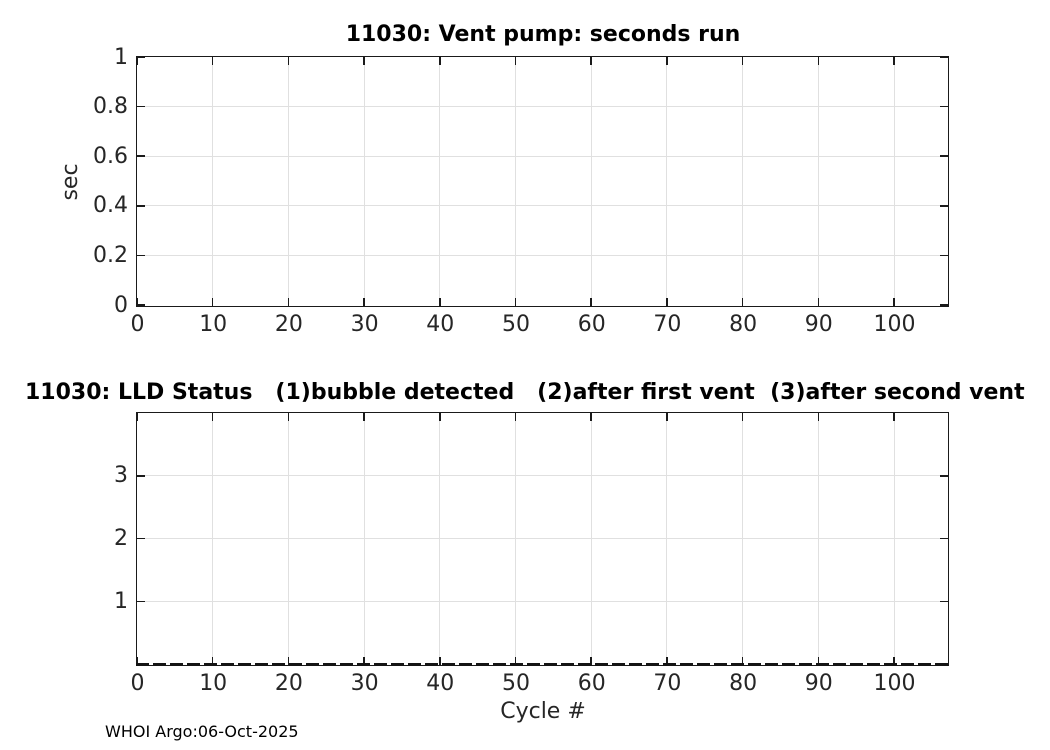 The image size is (1050, 750). I want to click on top-plot-title: 11030: Vent pump: seconds run, so click(543, 34).